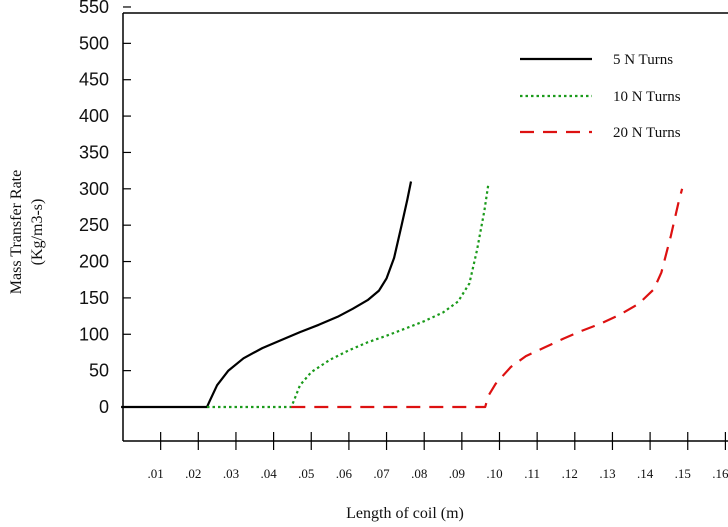  What do you see at coordinates (570, 473) in the screenshot?
I see `x-tick-label: .12` at bounding box center [570, 473].